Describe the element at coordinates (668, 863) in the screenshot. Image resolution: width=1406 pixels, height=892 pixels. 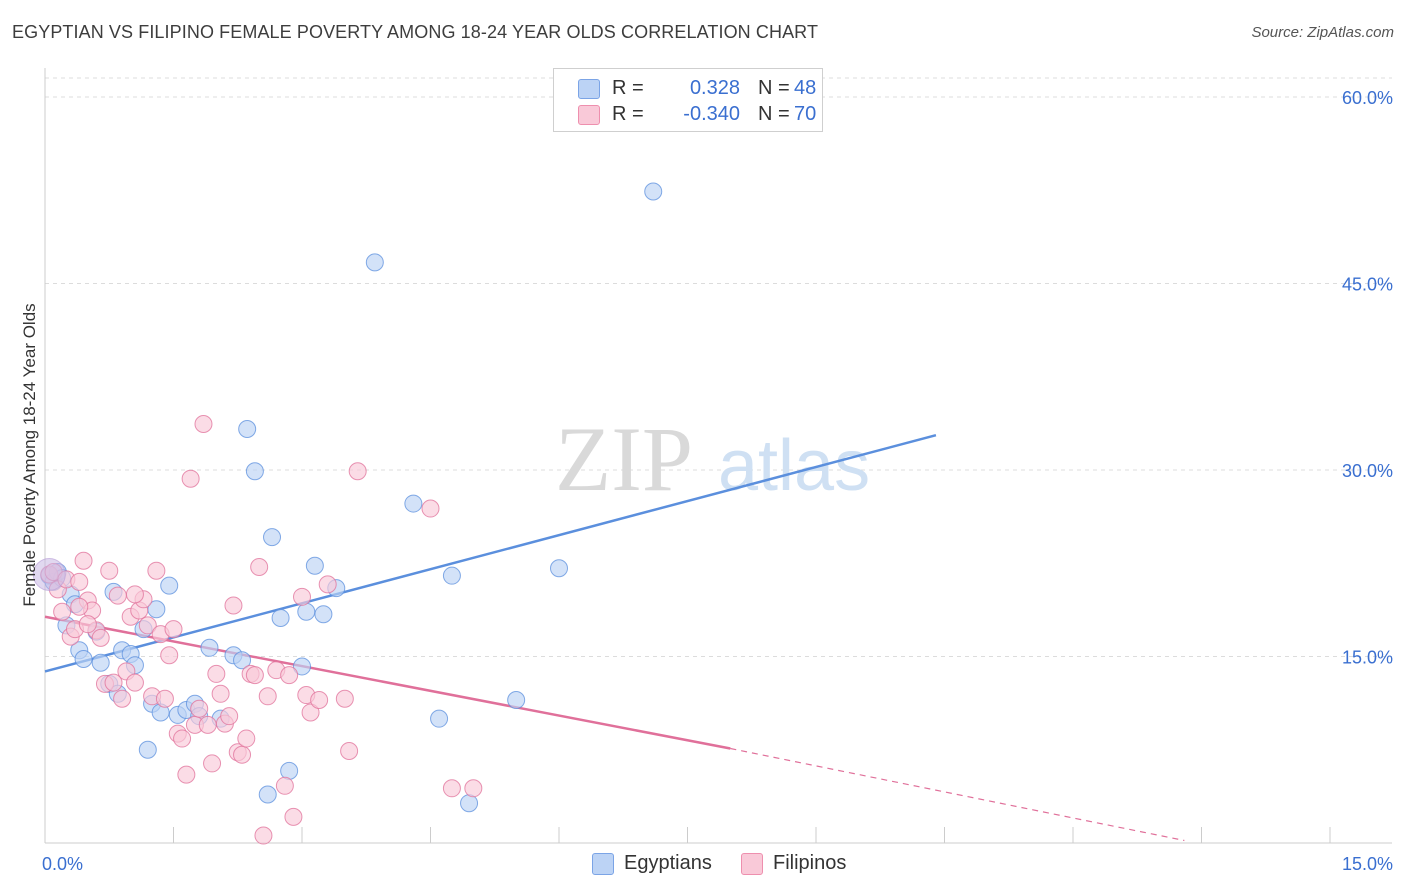
I see `egyptians-legend-label: Egyptians` at that location.